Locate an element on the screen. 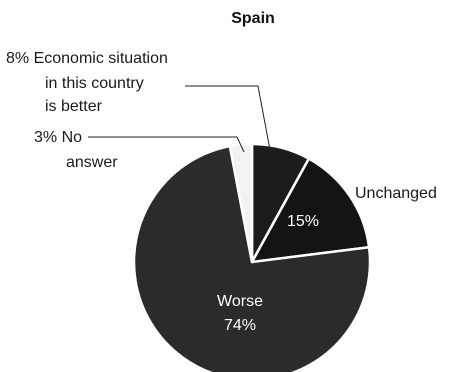 The image size is (469, 372). slice-label-unchanged: Unchanged is located at coordinates (396, 193).